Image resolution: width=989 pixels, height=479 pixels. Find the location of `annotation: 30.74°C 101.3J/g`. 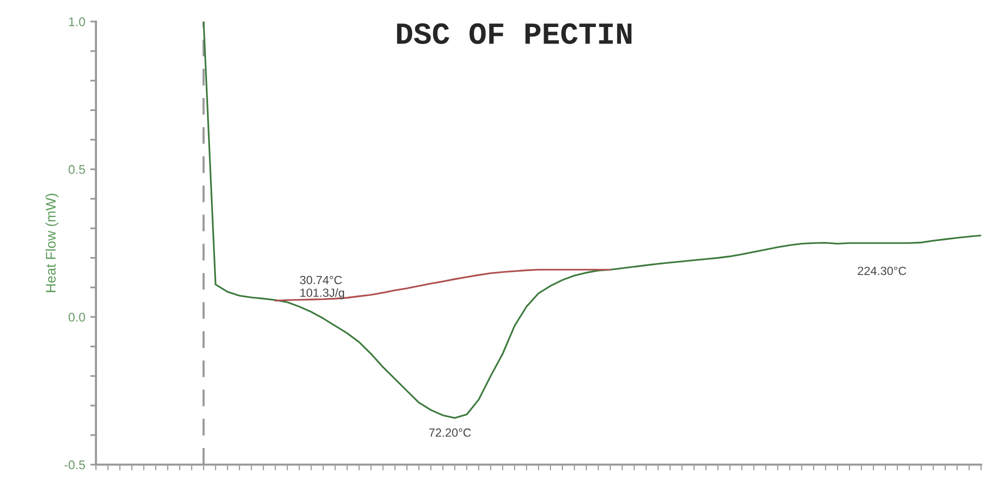

annotation: 30.74°C 101.3J/g is located at coordinates (322, 288).